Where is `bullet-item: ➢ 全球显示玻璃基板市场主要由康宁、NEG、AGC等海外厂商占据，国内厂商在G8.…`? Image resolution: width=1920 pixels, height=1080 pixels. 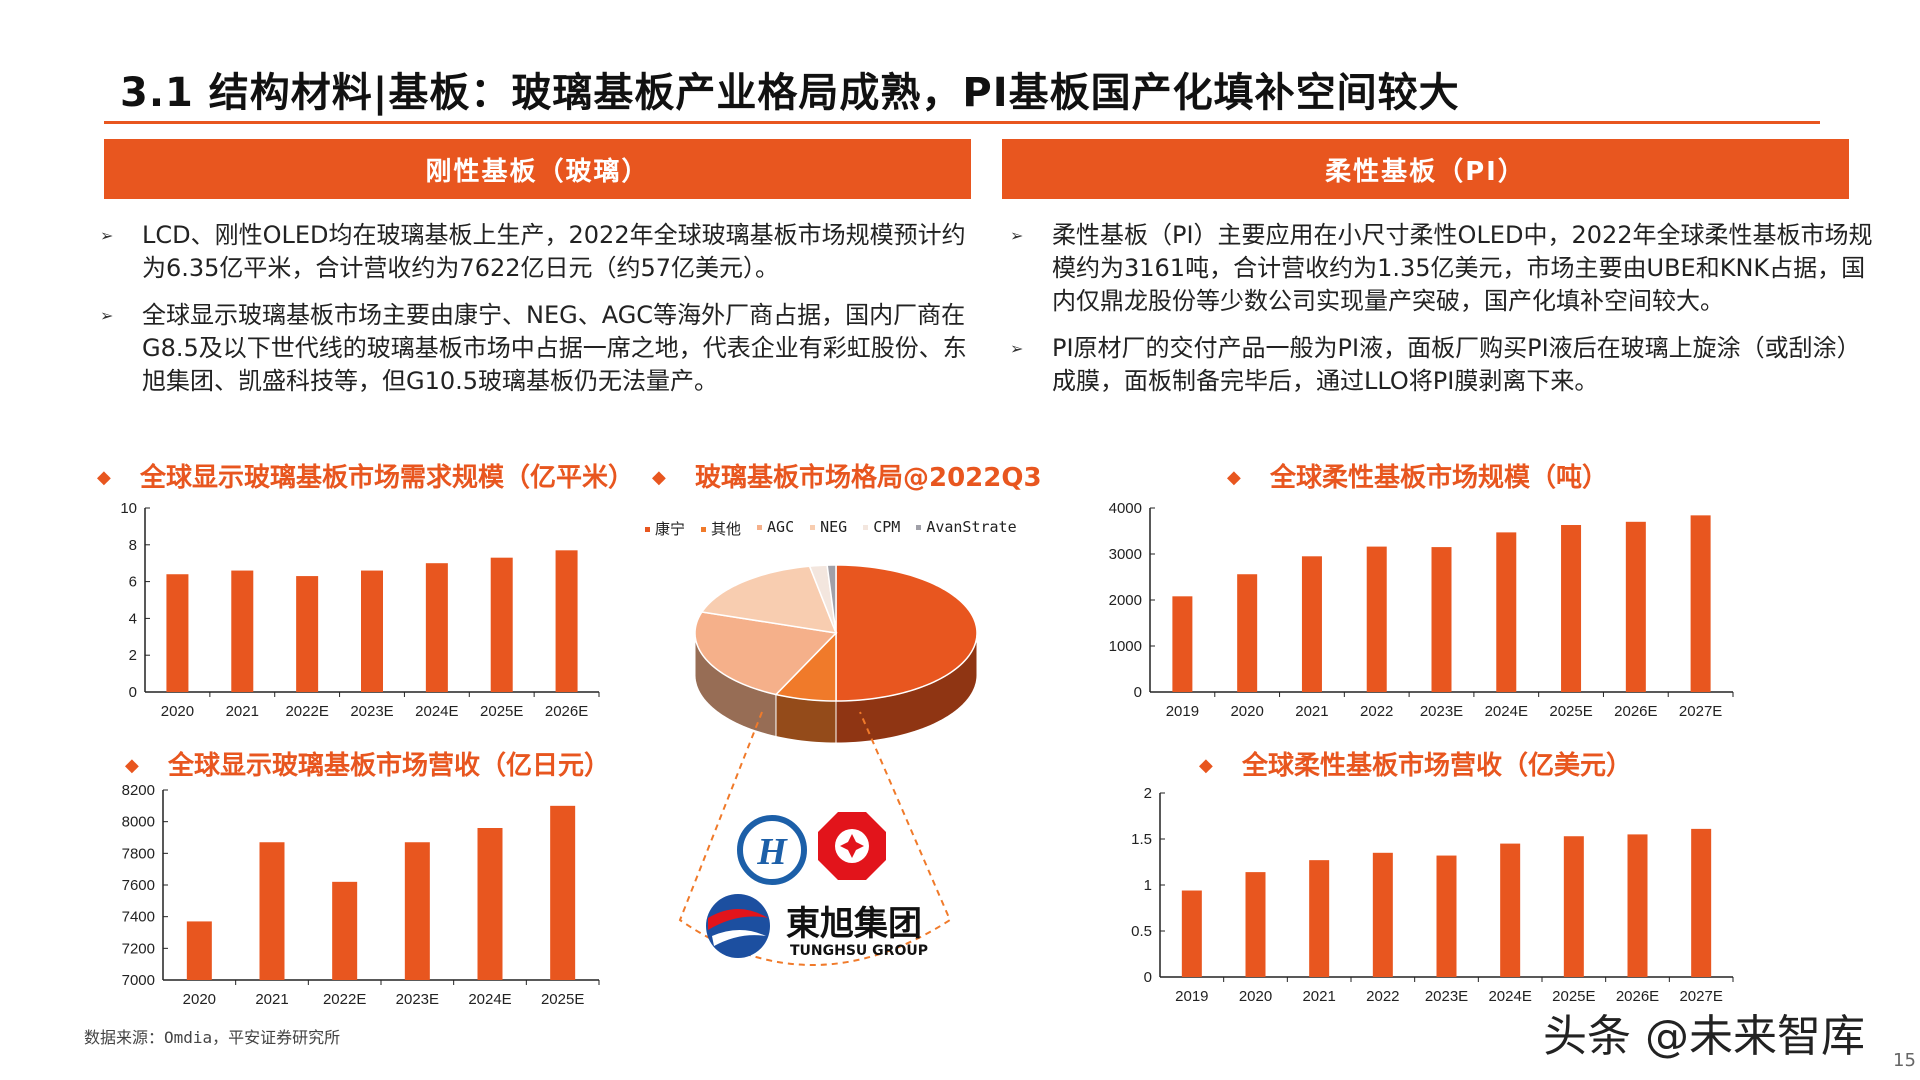
bullet-item: ➢ 全球显示玻璃基板市场主要由康宁、NEG、AGC等海外厂商占据，国内厂商在G8.… is located at coordinates (540, 348).